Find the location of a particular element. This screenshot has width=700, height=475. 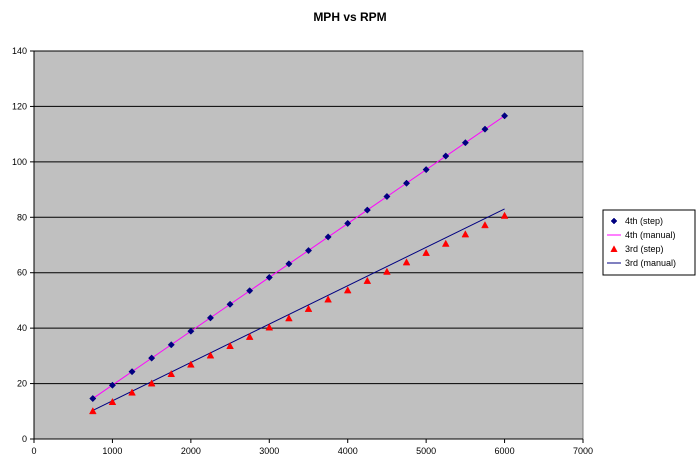

chart-title: MPH vs RPM is located at coordinates (349, 17).